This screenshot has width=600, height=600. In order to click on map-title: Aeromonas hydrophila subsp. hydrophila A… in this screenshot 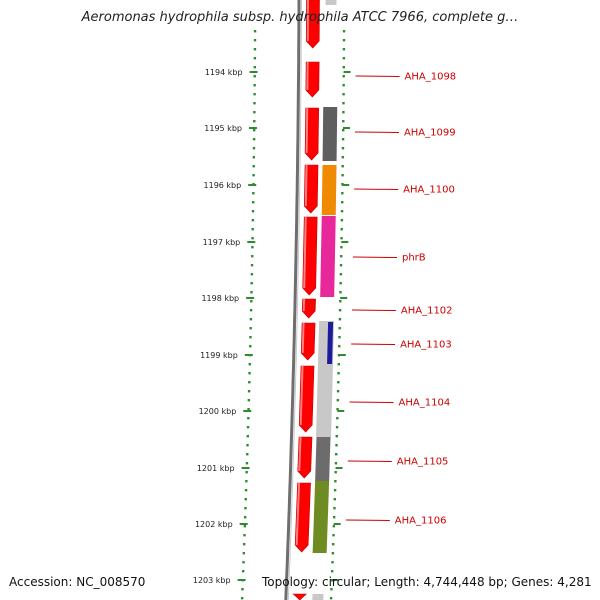, I will do `click(300, 17)`.